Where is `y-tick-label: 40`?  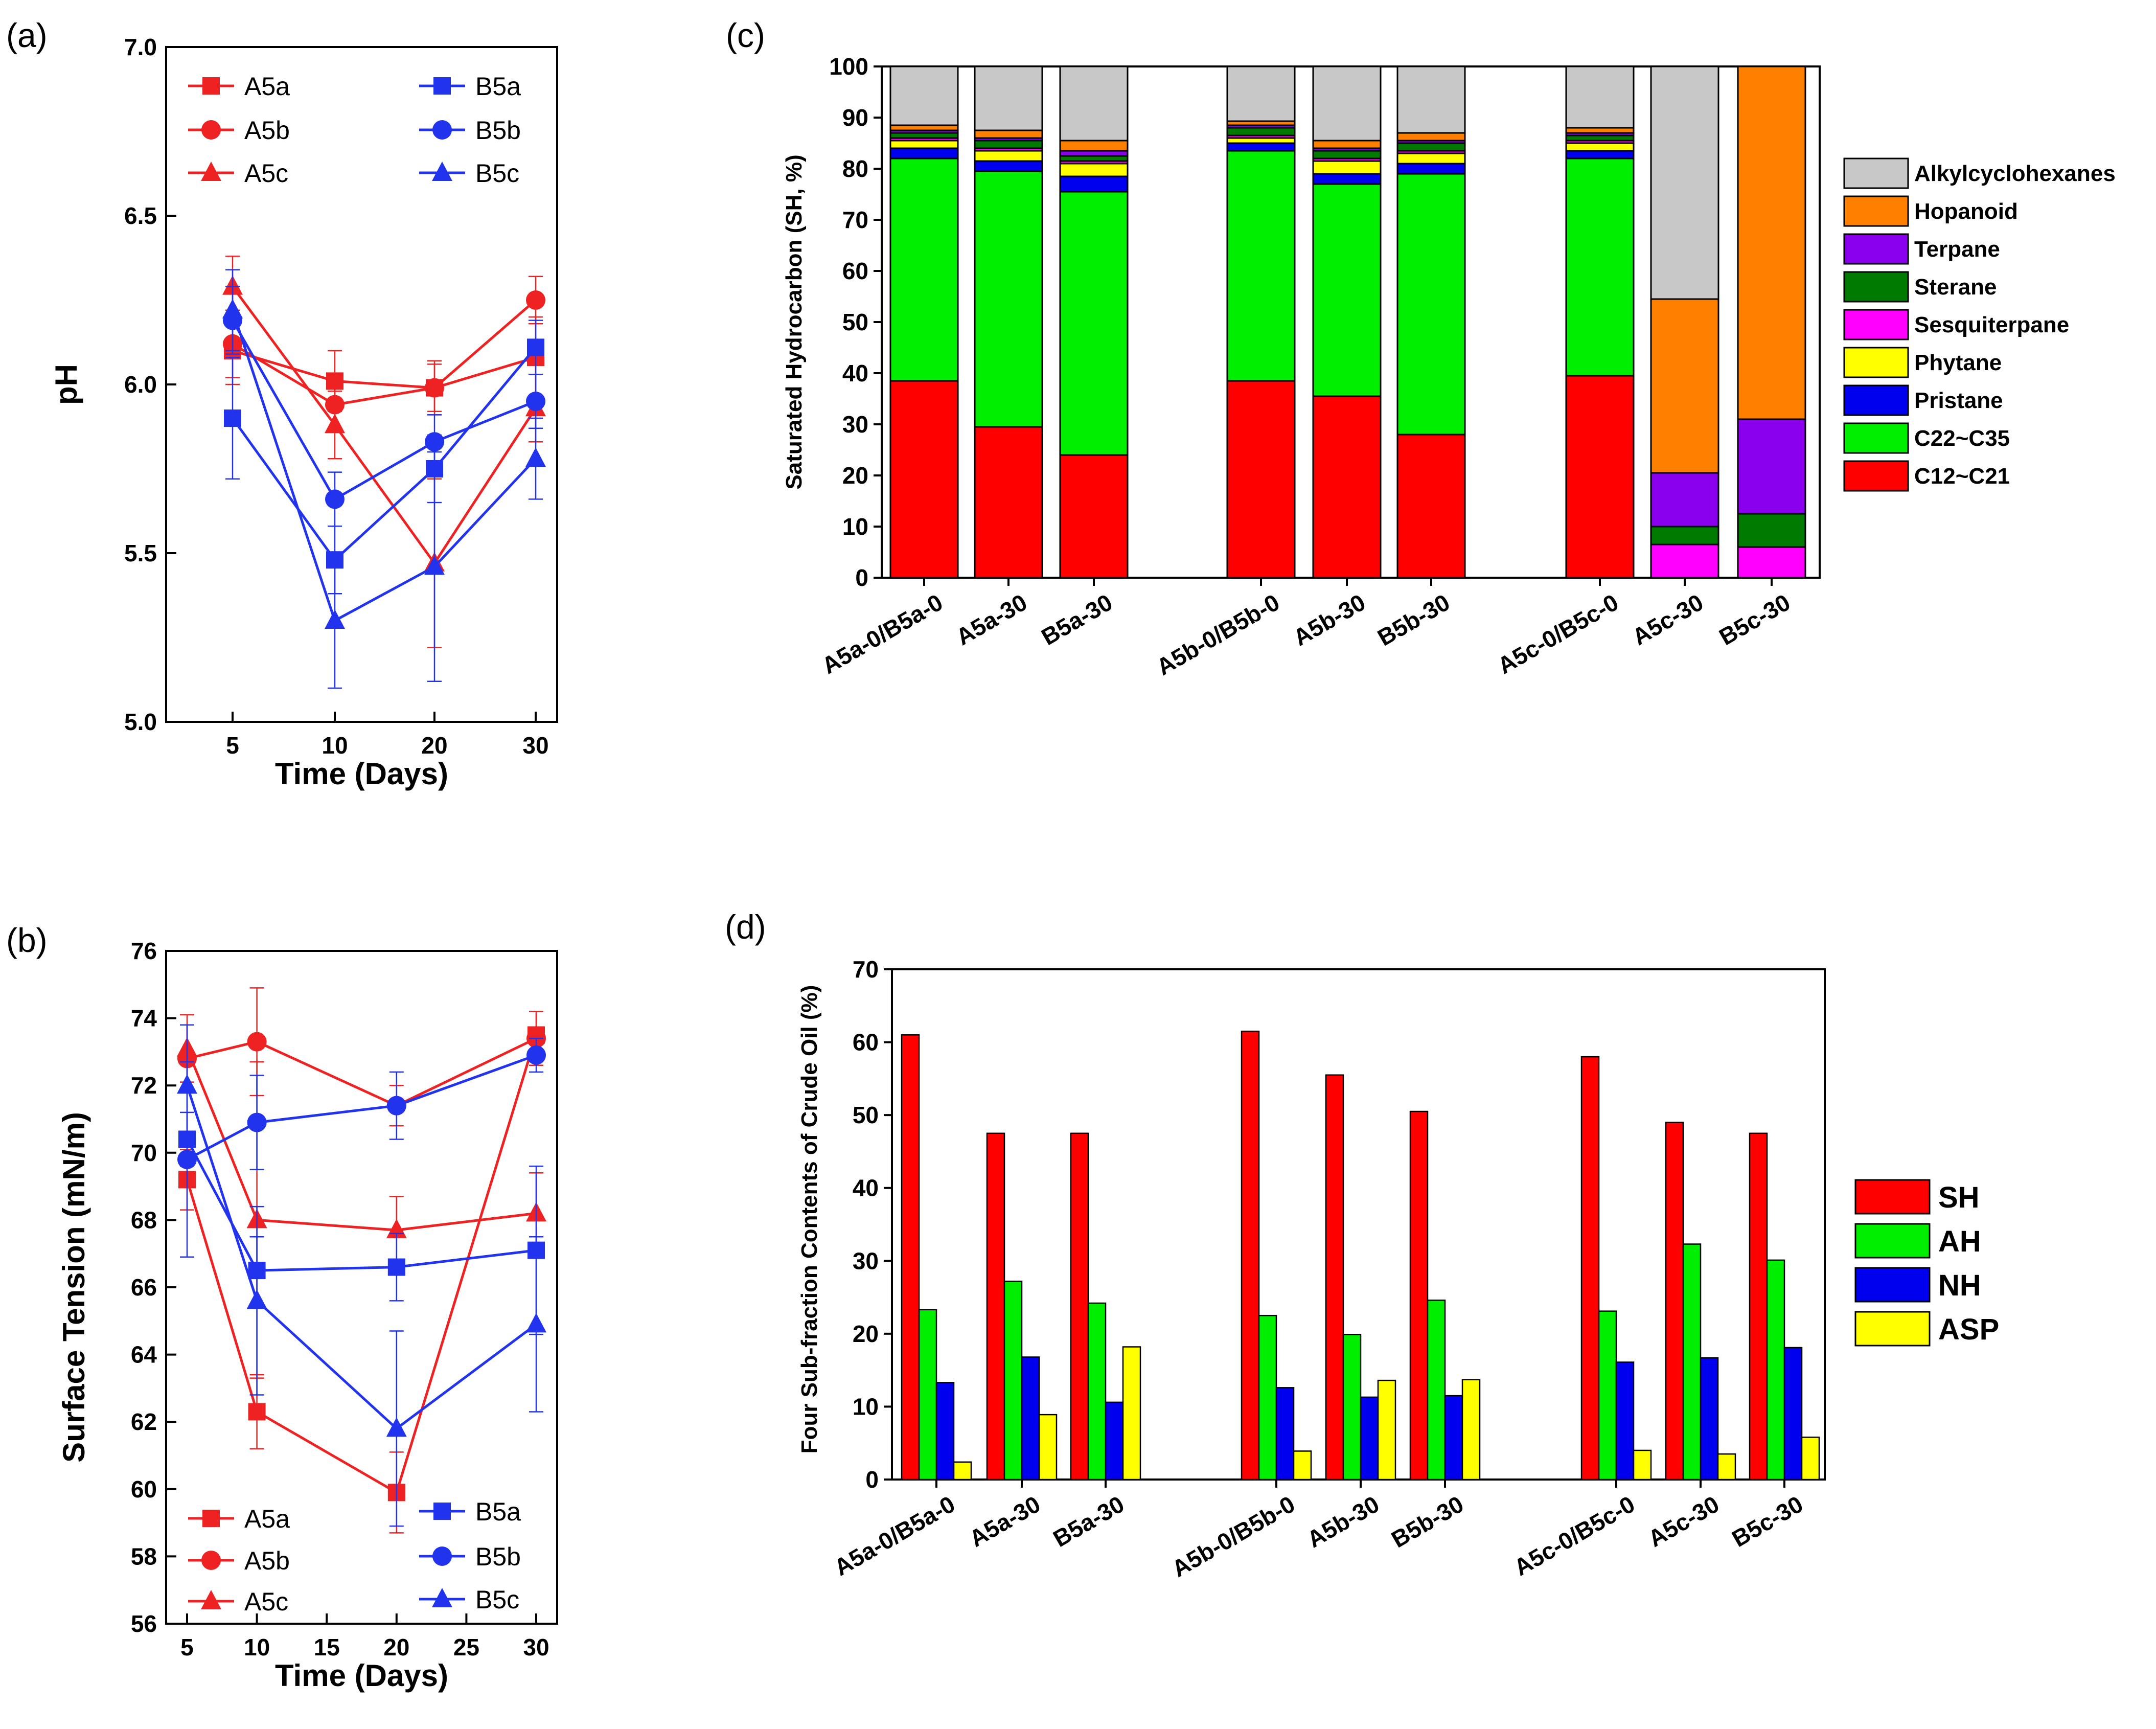 y-tick-label: 40 is located at coordinates (855, 373).